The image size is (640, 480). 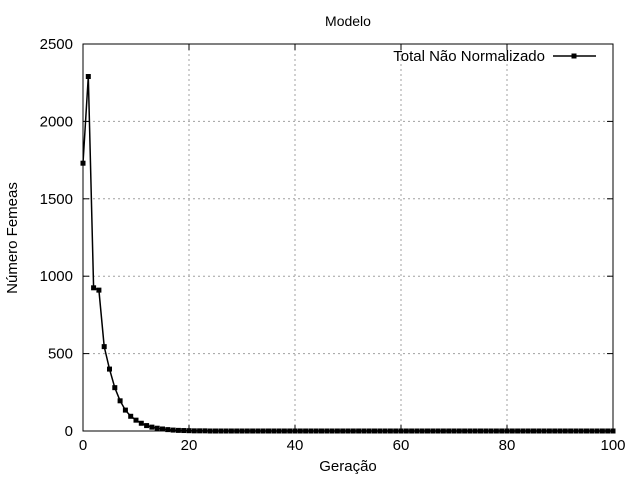 I want to click on legend-label: Total Não Normalizado, so click(x=469, y=56).